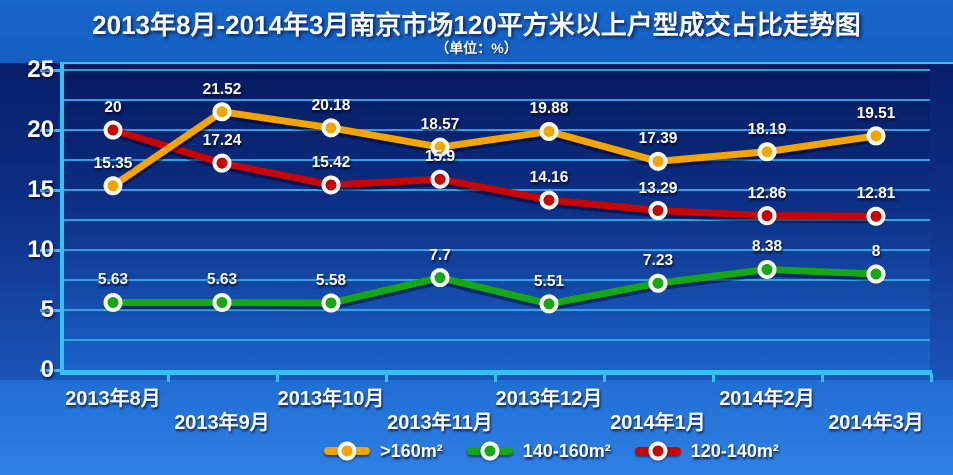 Image resolution: width=953 pixels, height=475 pixels. Describe the element at coordinates (40, 189) in the screenshot. I see `y-tick-label: 15` at that location.